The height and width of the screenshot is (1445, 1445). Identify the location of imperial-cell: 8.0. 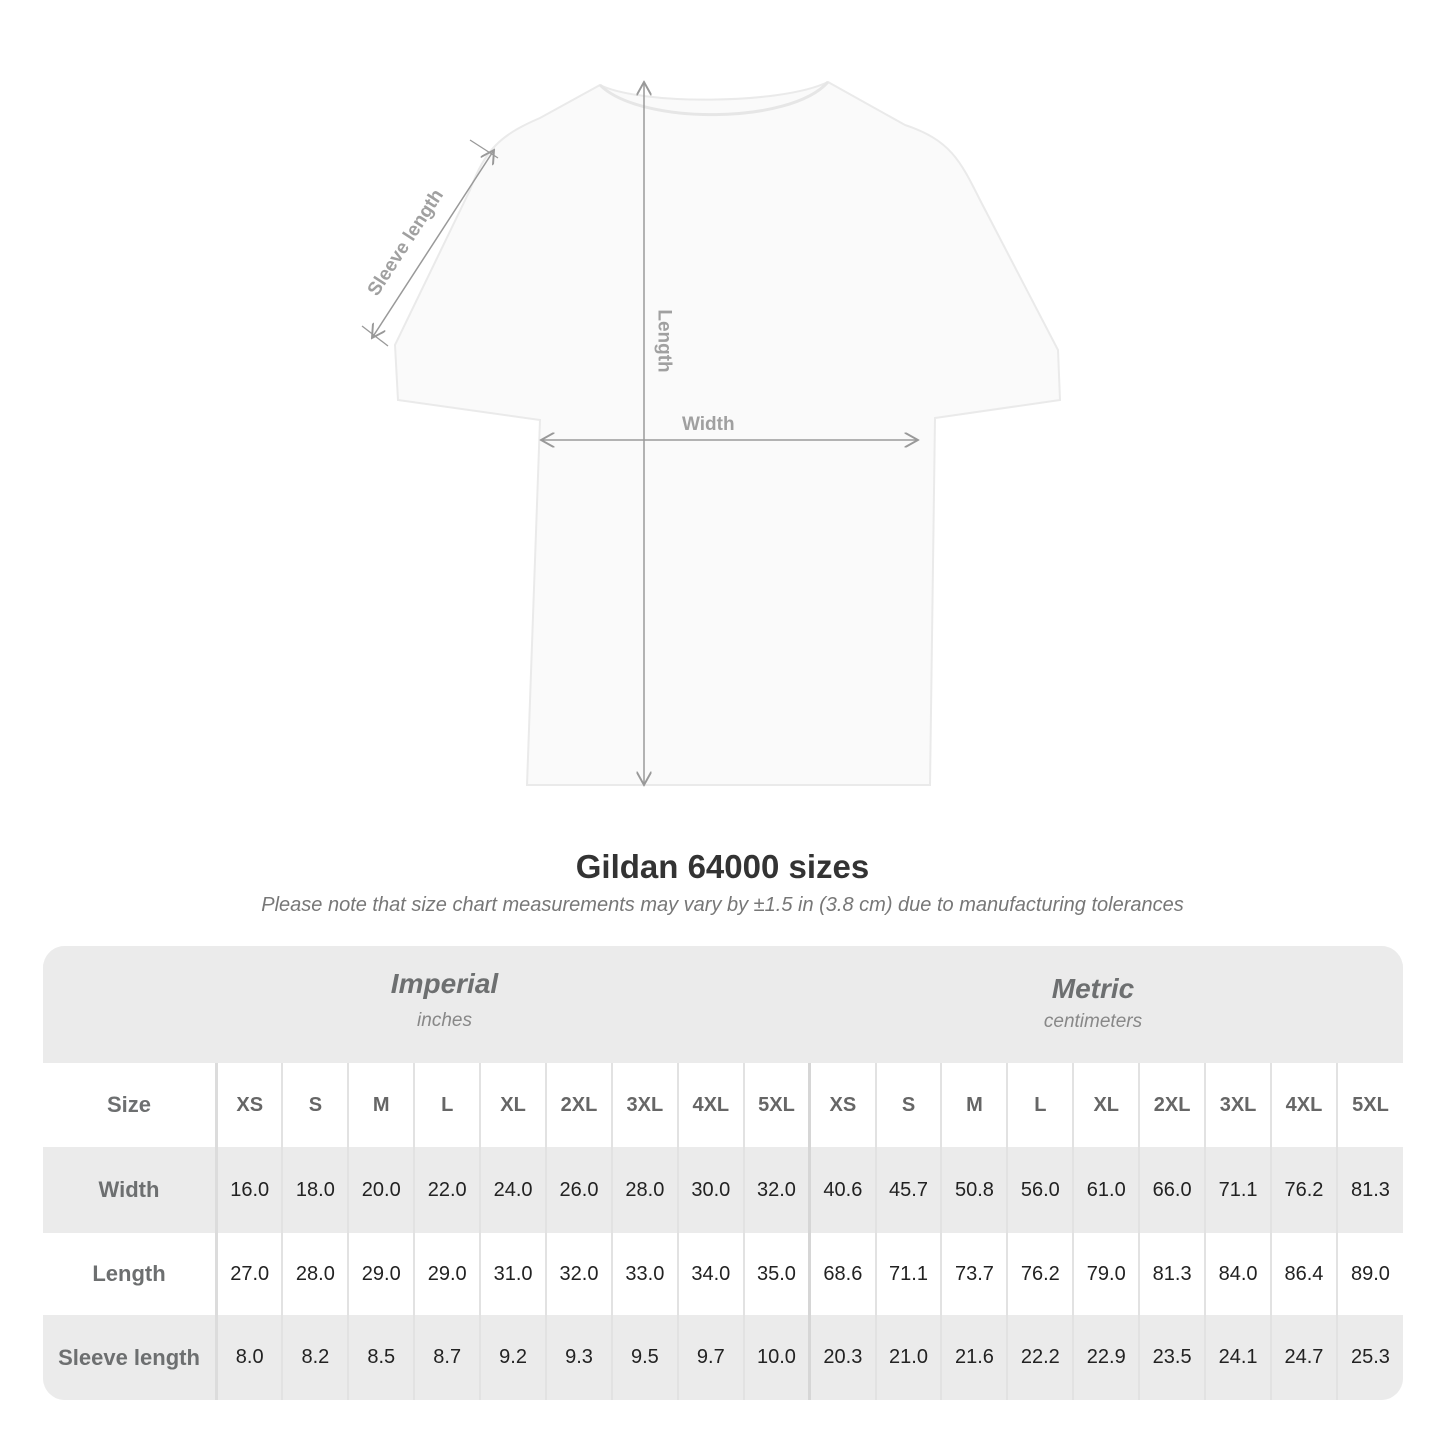
(249, 1357).